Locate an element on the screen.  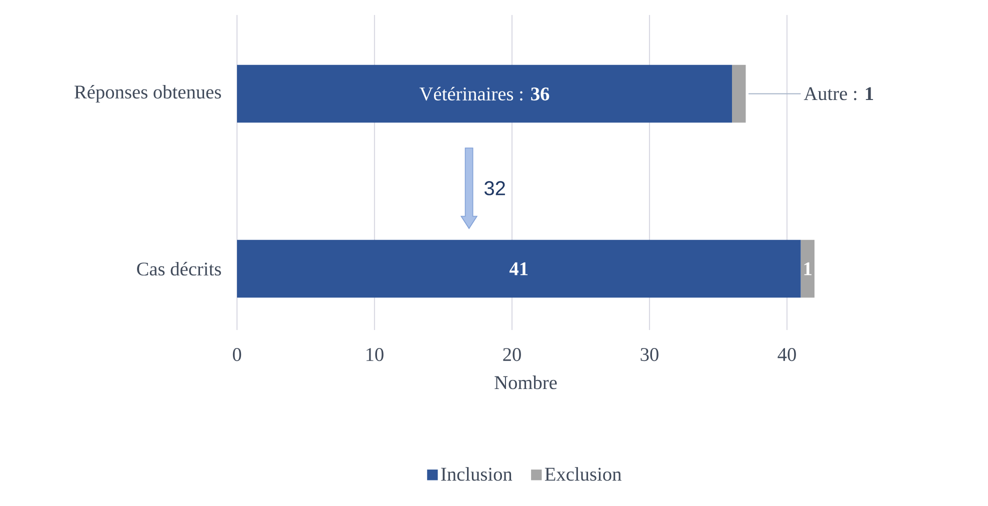
x-tick-label: 20 is located at coordinates (512, 355).